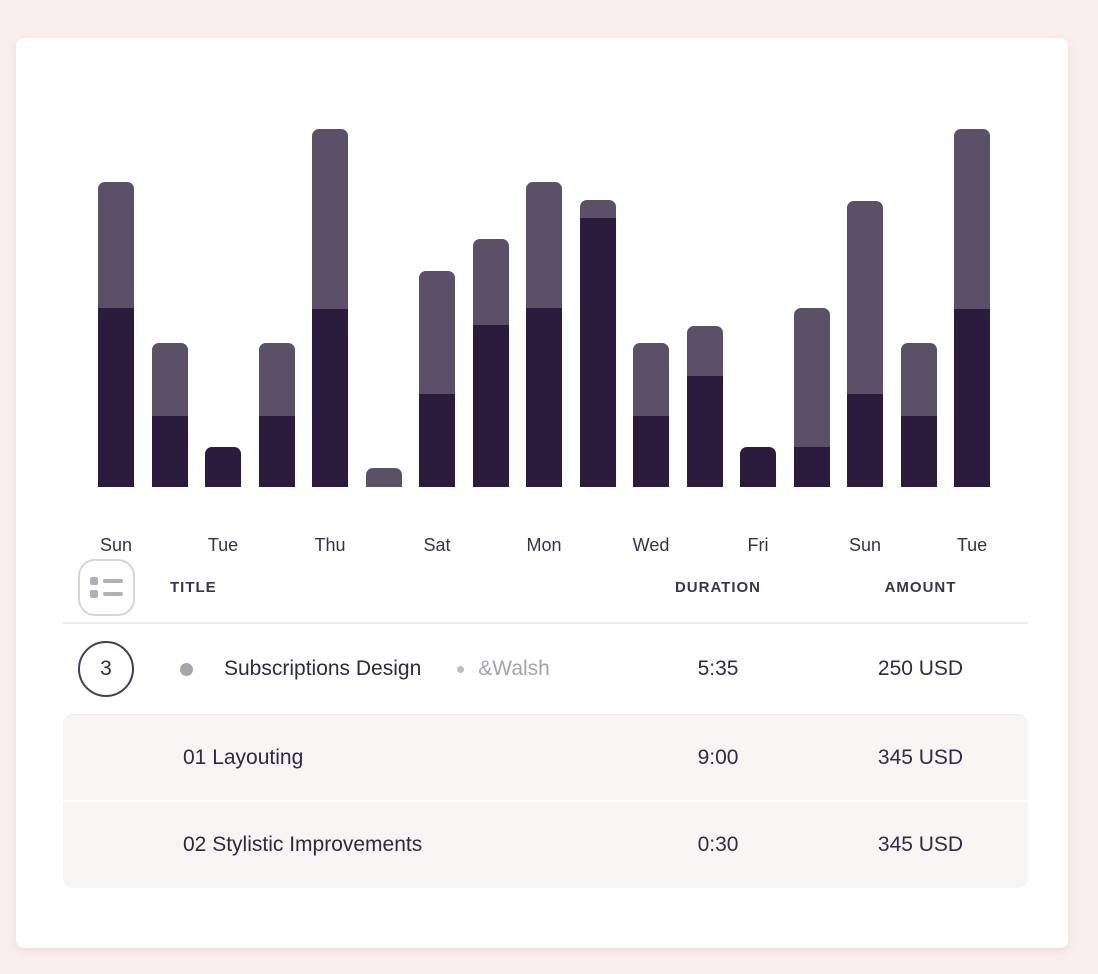 The image size is (1098, 974). Describe the element at coordinates (758, 545) in the screenshot. I see `x-axis-label-12: Fri` at that location.